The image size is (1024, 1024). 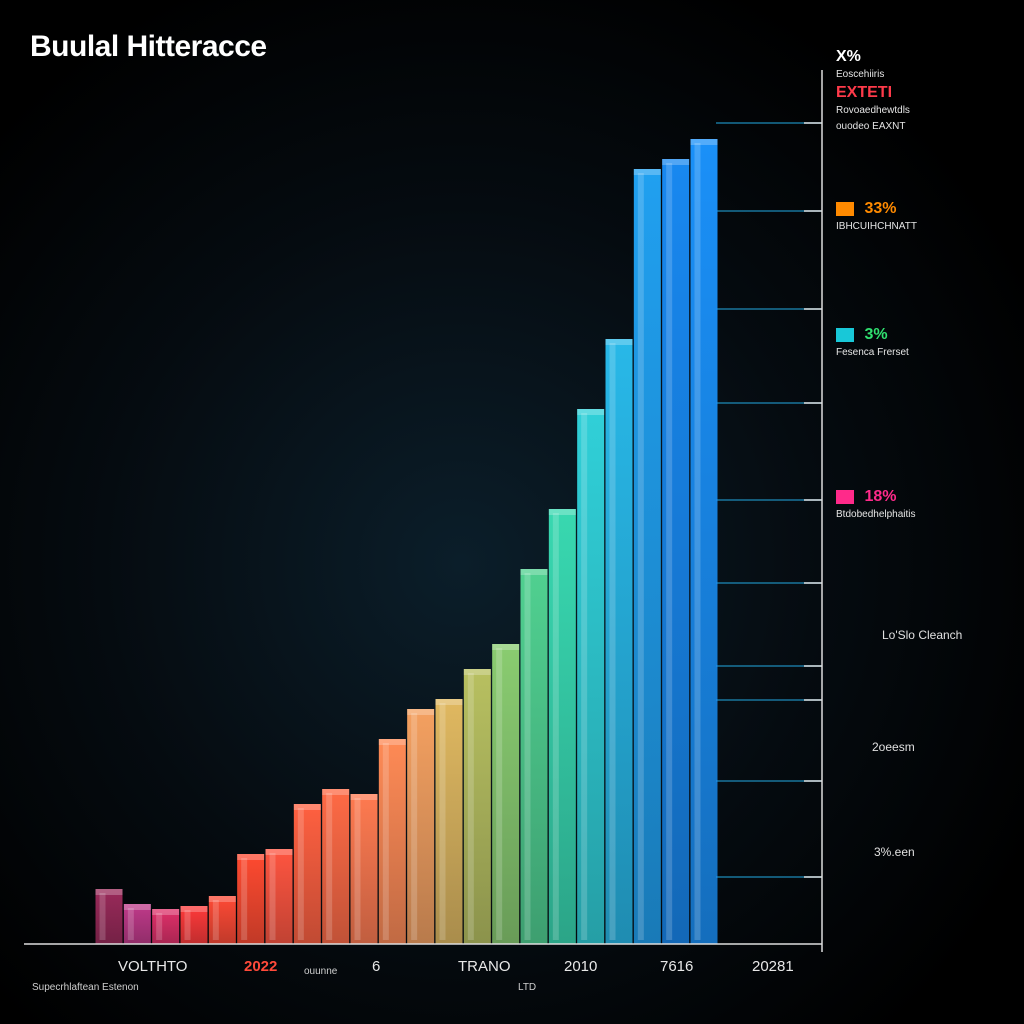 I want to click on legend-item: 33% IBHCUIHCHNATT, so click(x=876, y=216).